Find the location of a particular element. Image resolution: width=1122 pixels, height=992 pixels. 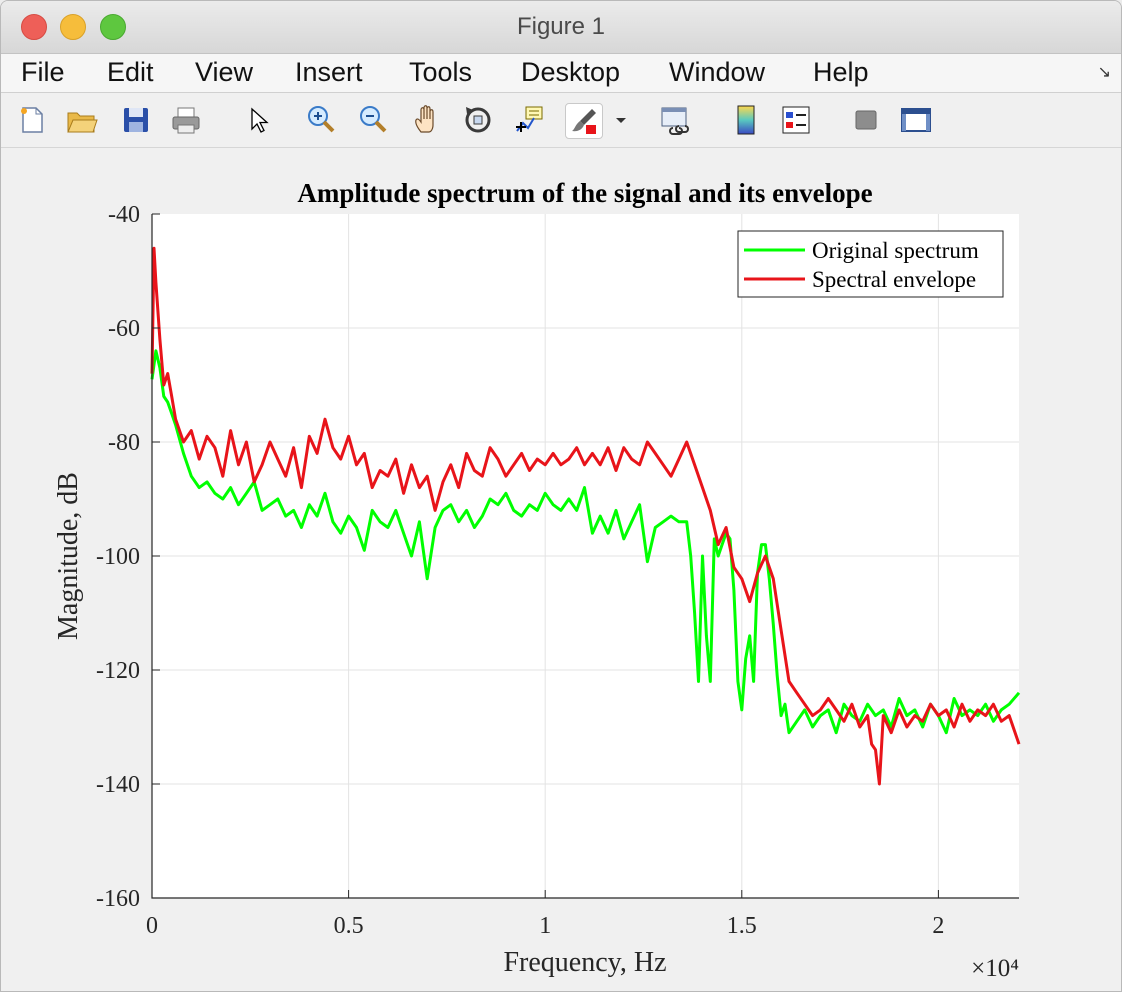

legend-label-envelope: Spectral envelope is located at coordinates (894, 279).